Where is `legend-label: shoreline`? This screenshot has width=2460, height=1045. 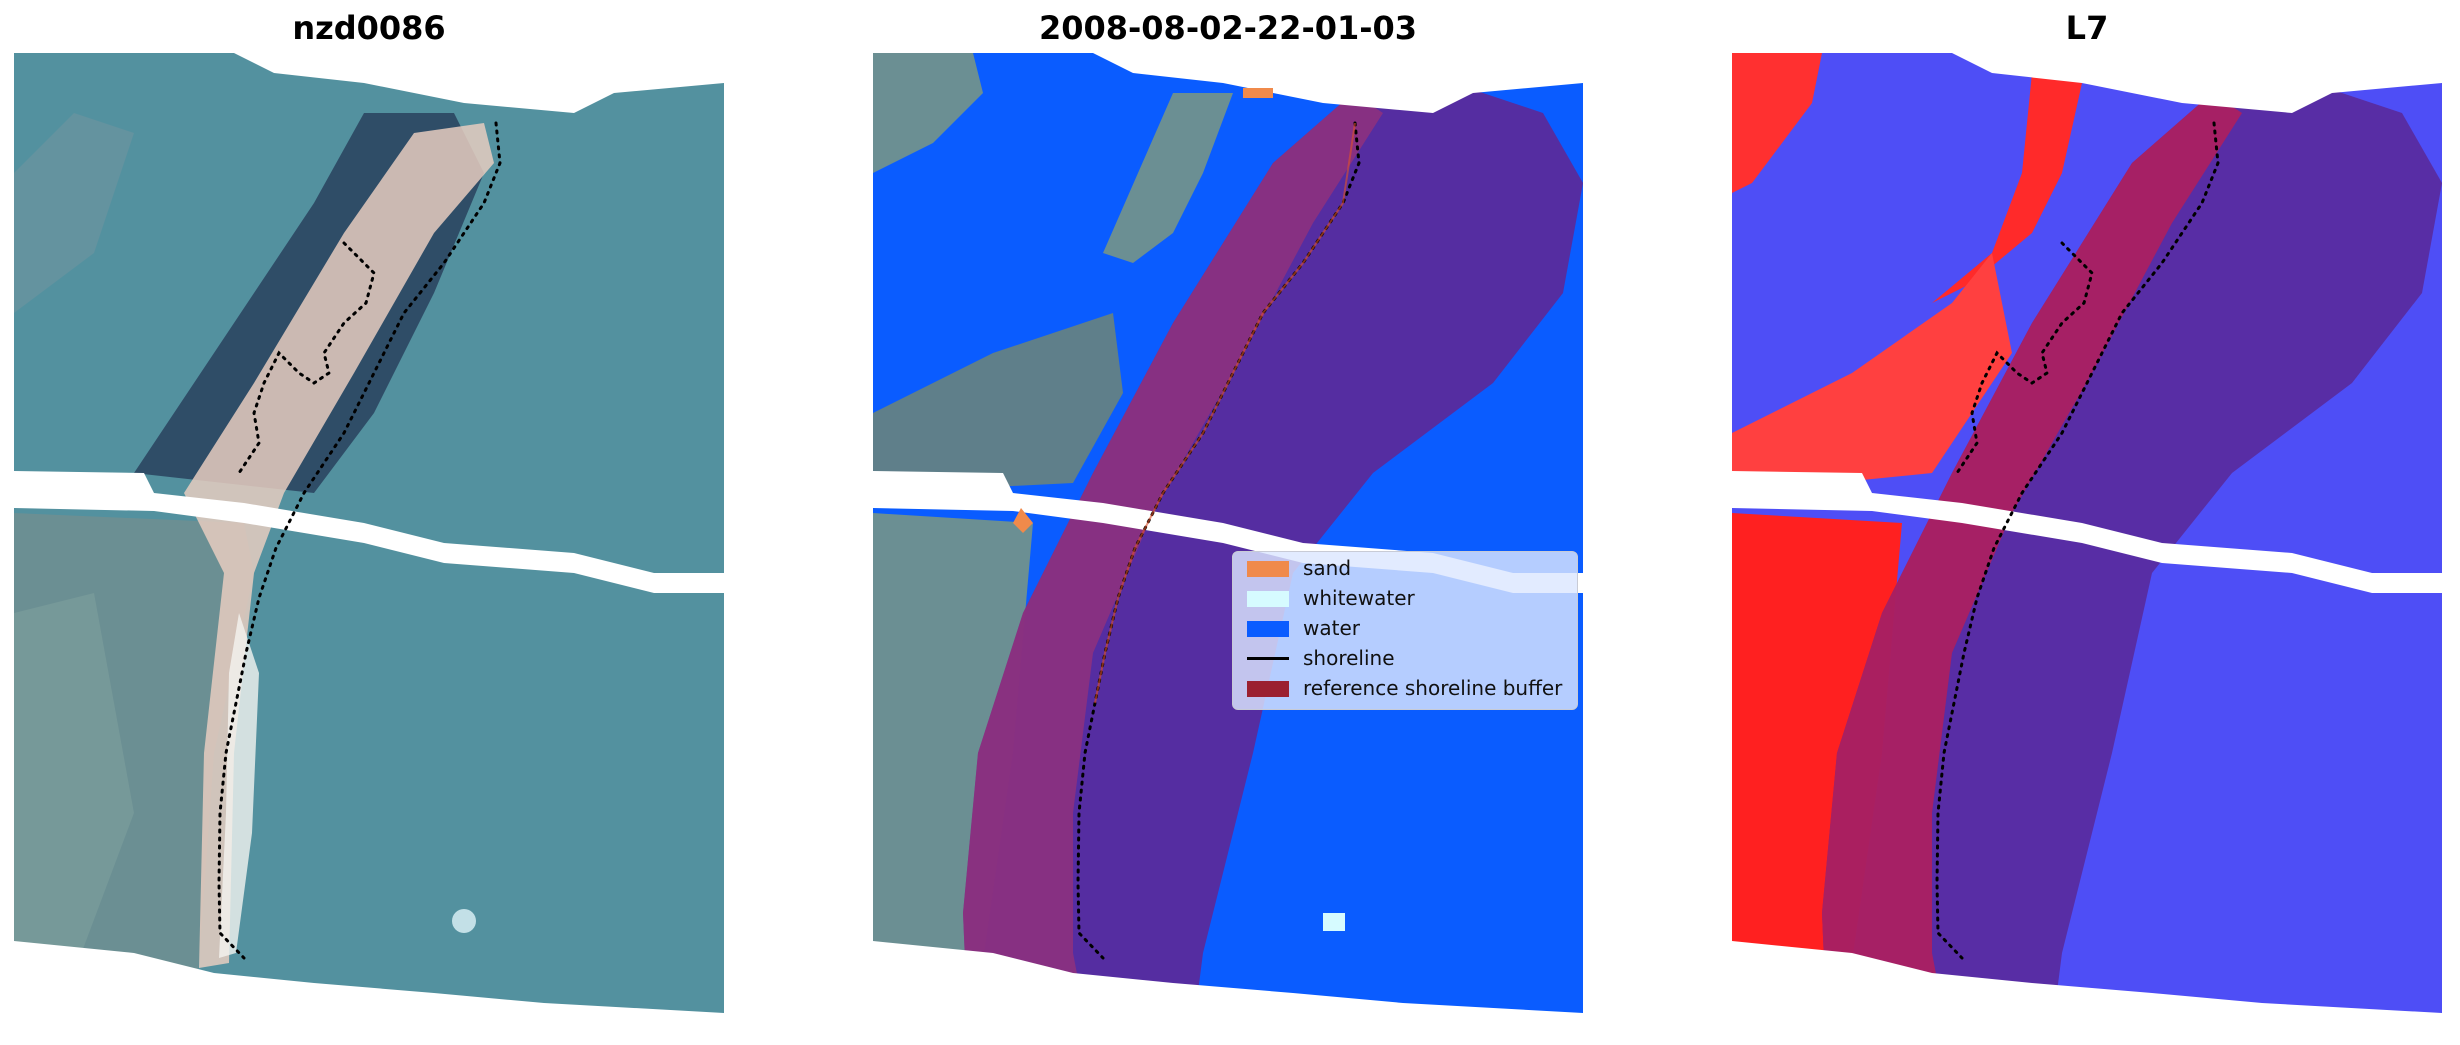
legend-label: shoreline is located at coordinates (1349, 658).